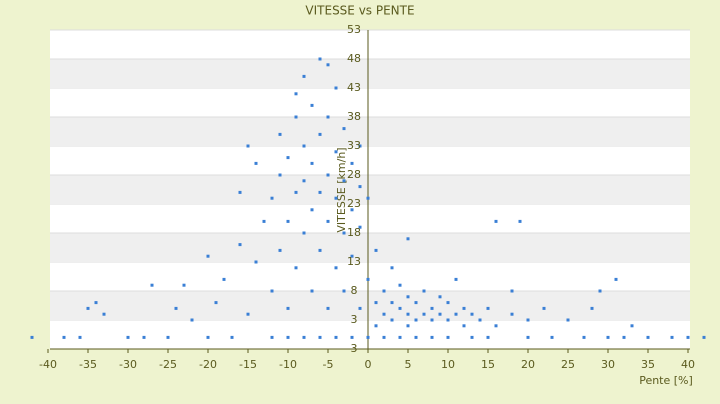 The height and width of the screenshot is (404, 720). What do you see at coordinates (341, 189) in the screenshot?
I see `y-axis-title: VITESSE [km/h]` at bounding box center [341, 189].